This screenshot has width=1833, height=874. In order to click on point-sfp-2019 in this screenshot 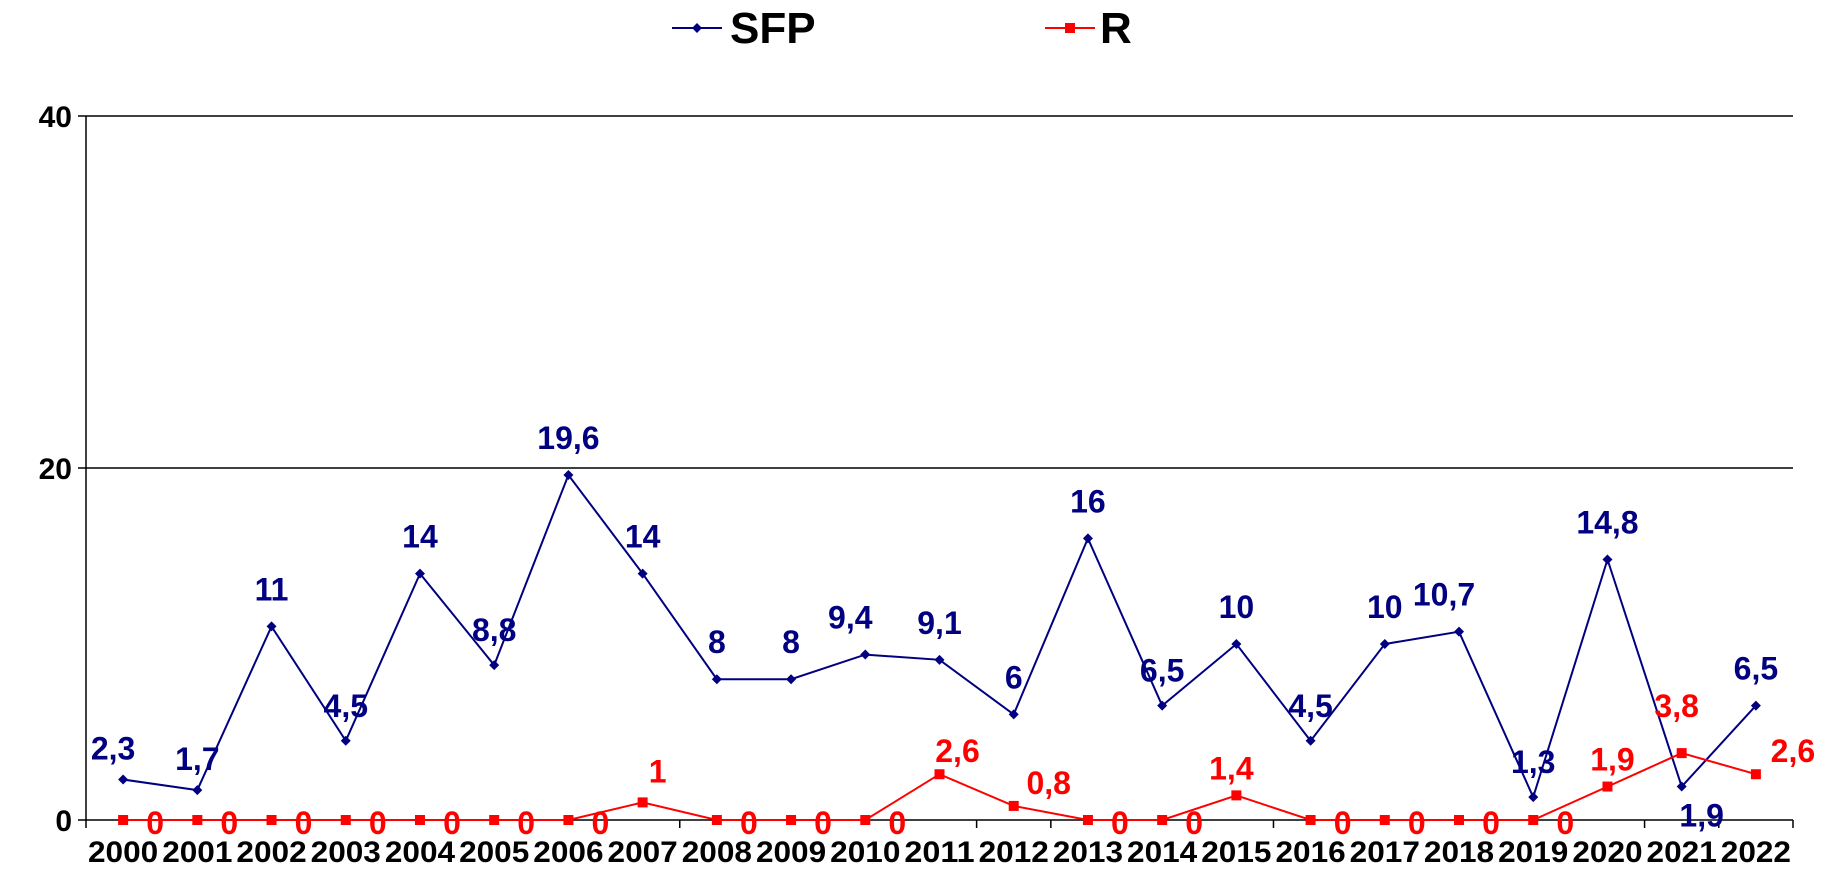, I will do `click(1533, 797)`.